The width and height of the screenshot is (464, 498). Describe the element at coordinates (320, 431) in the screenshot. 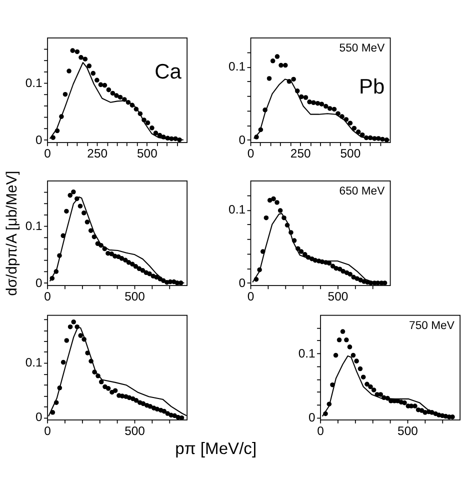

I see `x-tick-label: 0` at that location.